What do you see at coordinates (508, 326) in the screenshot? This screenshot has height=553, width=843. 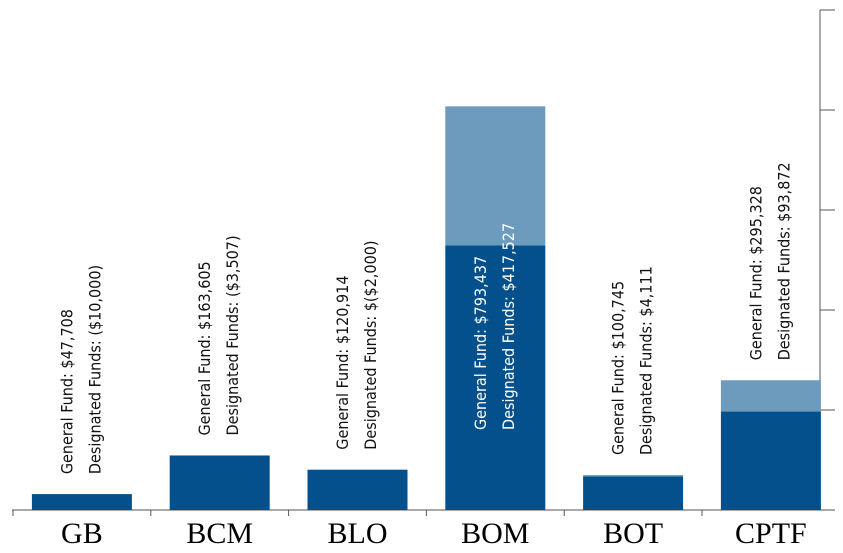 I see `value-label: Designated Funds: $417,527` at bounding box center [508, 326].